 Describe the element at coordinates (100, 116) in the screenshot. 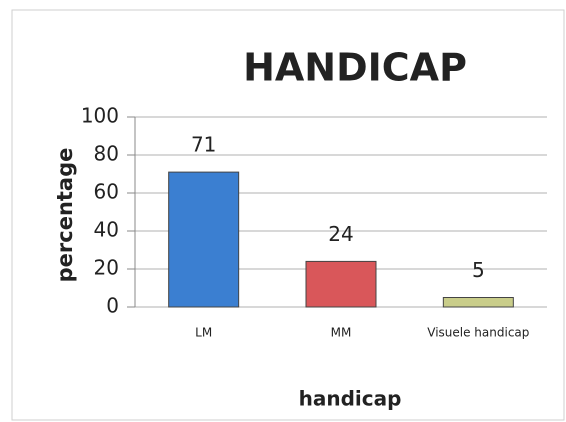

I see `y-tick-label: 100` at that location.